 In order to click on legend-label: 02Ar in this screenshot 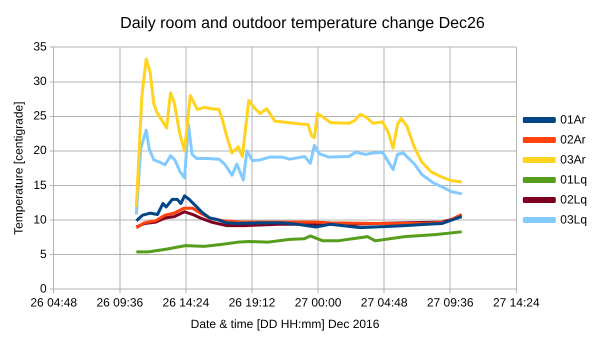, I will do `click(573, 139)`.